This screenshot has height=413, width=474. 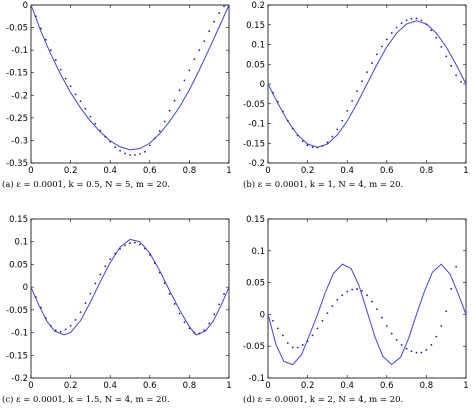 What do you see at coordinates (110, 171) in the screenshot?
I see `x-tick-label-a: 0.4` at bounding box center [110, 171].